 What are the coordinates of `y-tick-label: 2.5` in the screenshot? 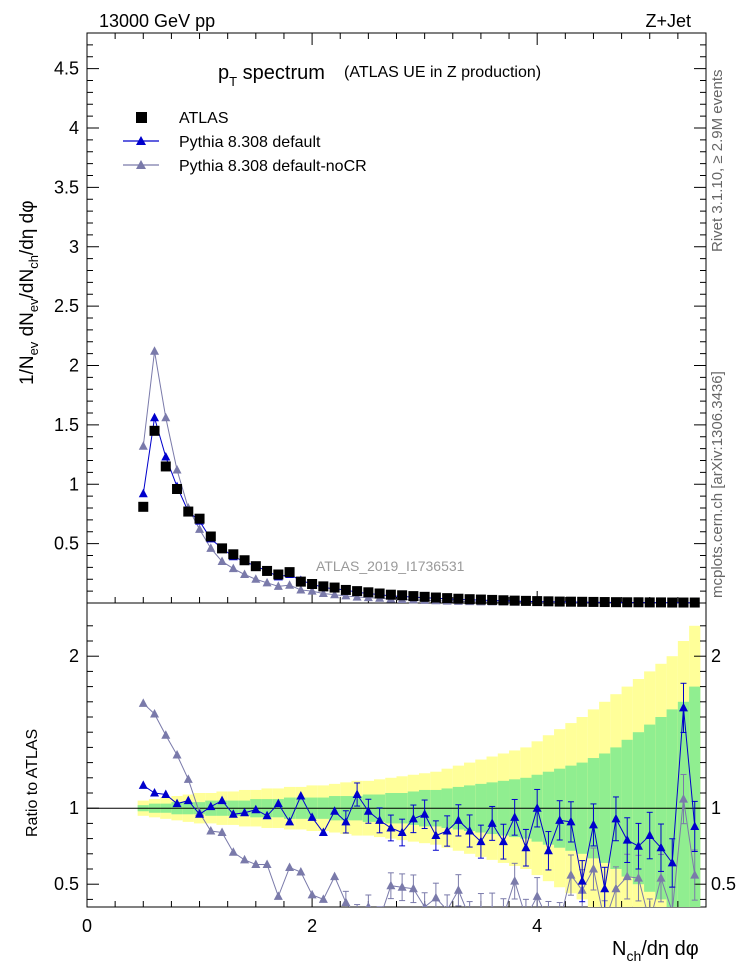 It's located at (66, 306).